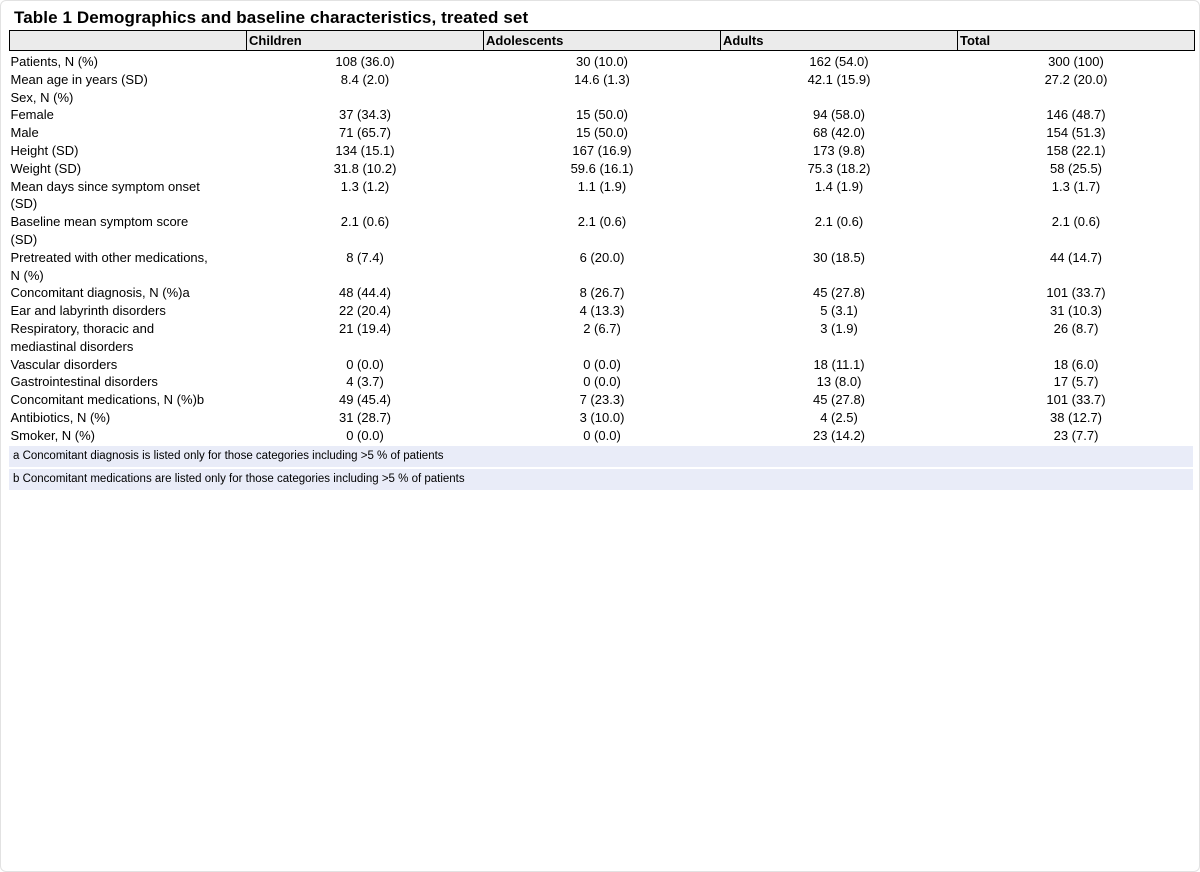  I want to click on column-header-children: Children, so click(365, 40).